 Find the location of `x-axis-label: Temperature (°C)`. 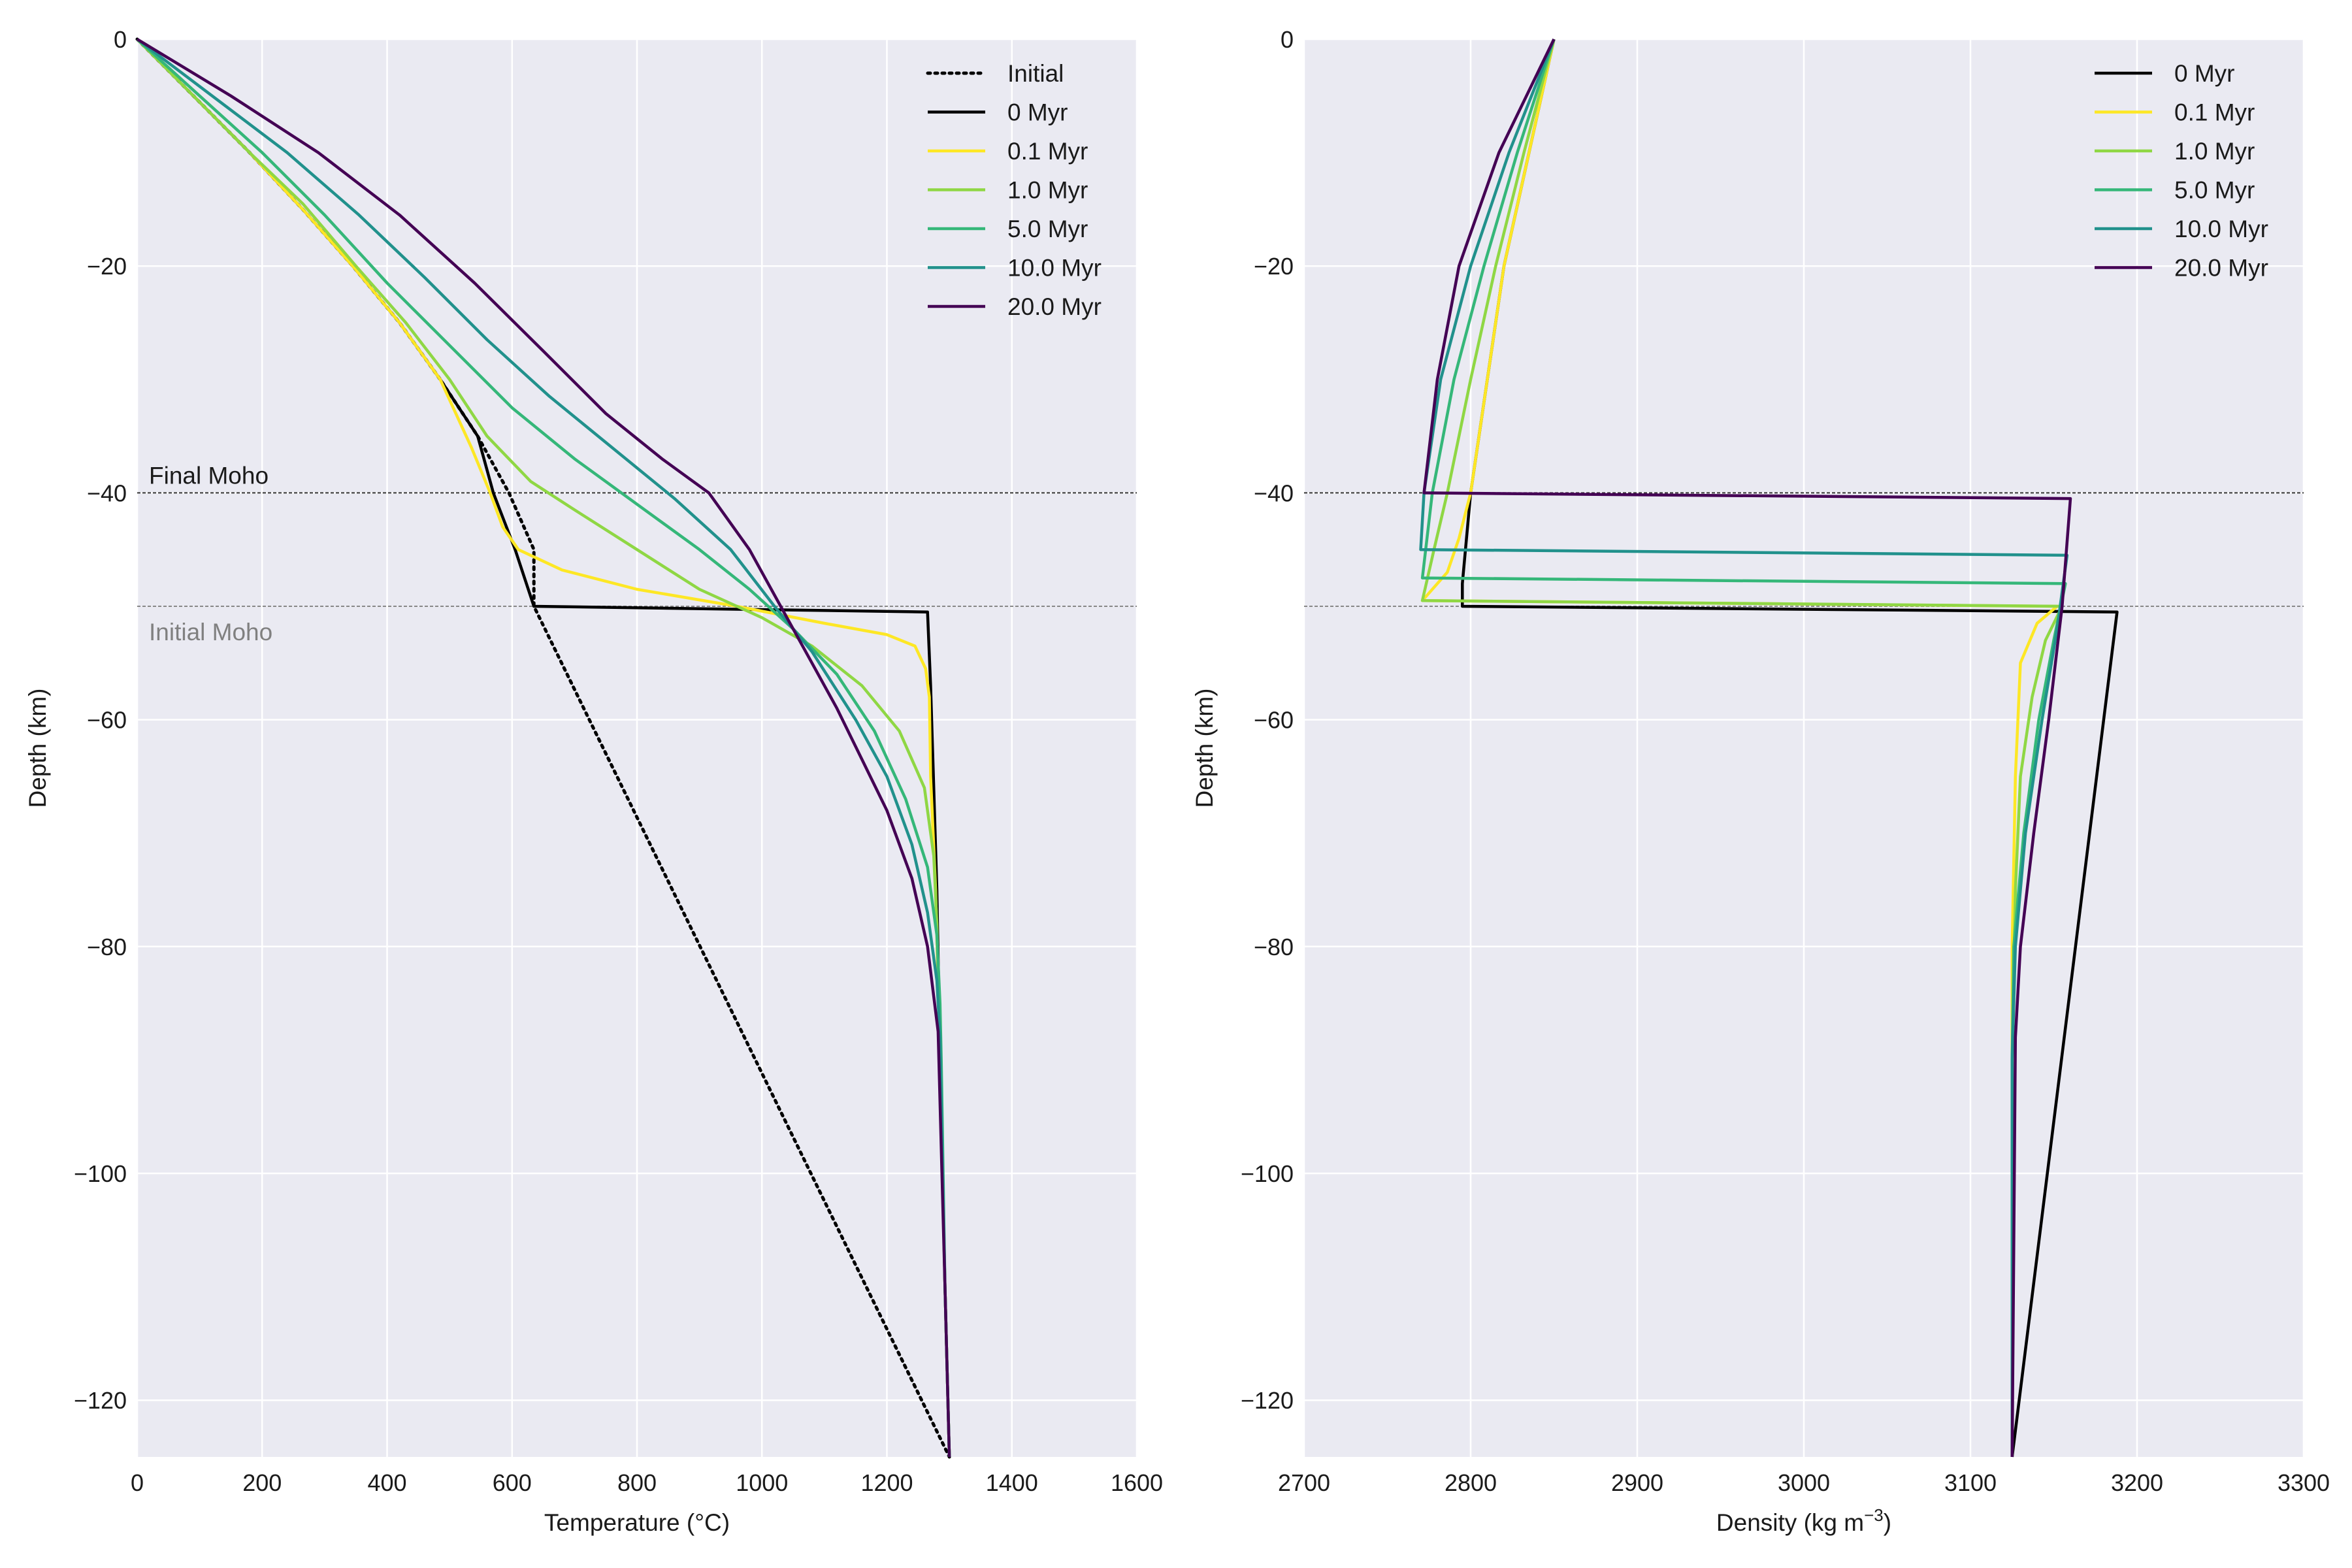

x-axis-label: Temperature (°C) is located at coordinates (637, 1522).